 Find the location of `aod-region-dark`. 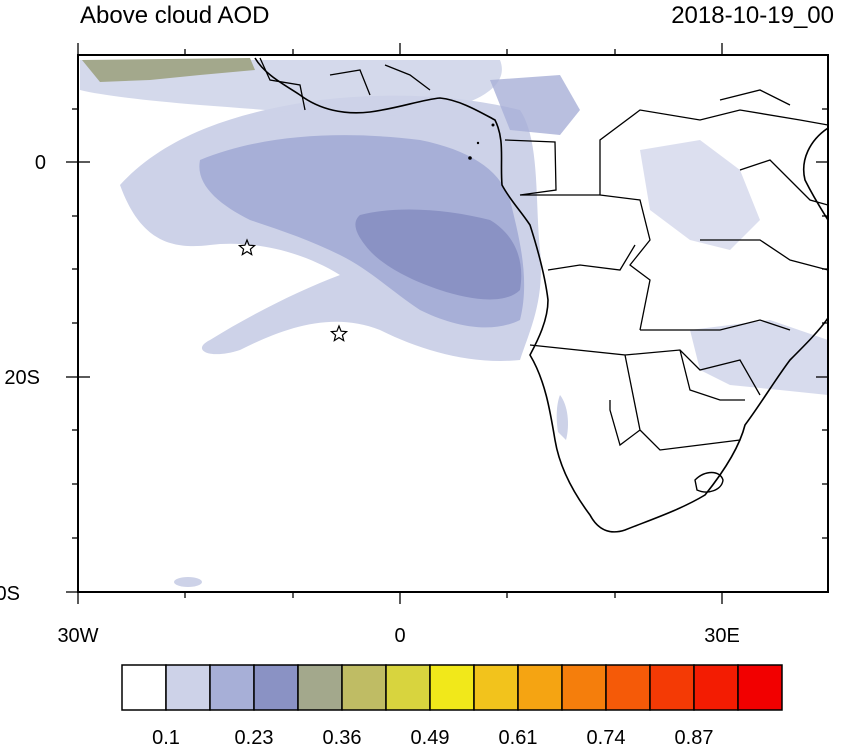

aod-region-dark is located at coordinates (438, 254).